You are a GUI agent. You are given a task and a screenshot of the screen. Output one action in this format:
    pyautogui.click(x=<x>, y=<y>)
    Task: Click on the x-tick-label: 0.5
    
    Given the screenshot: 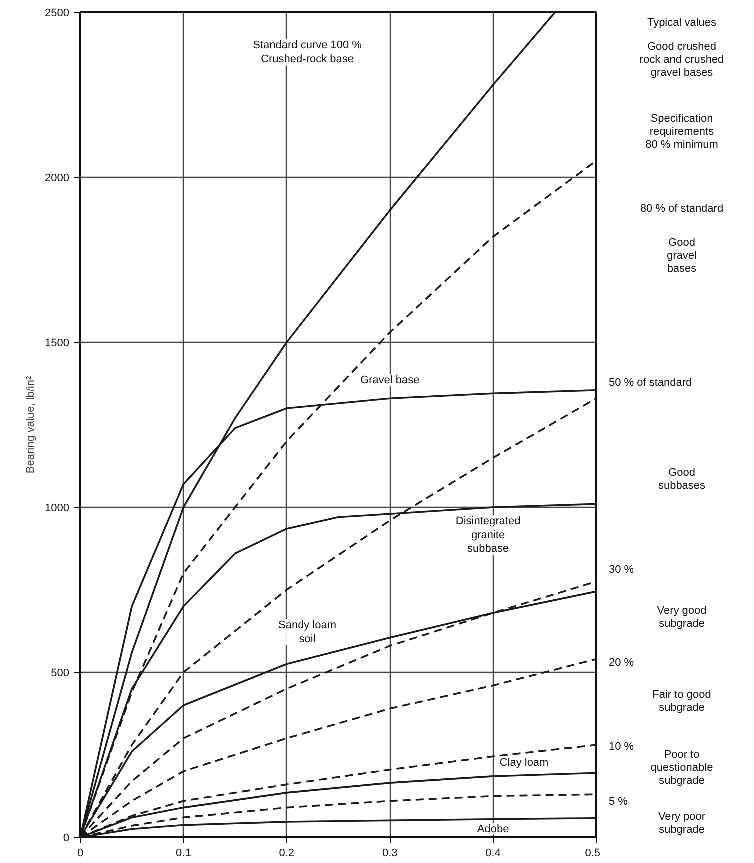 What is the action you would take?
    pyautogui.click(x=593, y=854)
    